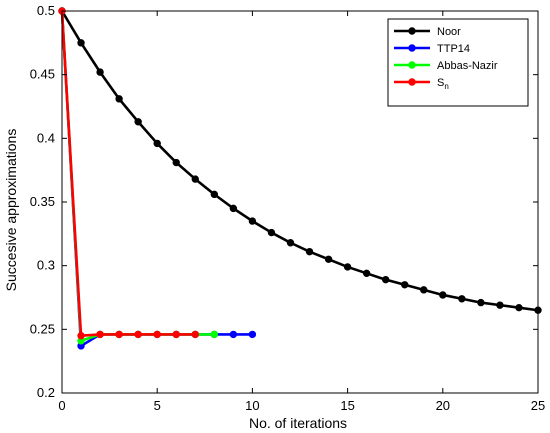  I want to click on y-tick-label-5: 0.45, so click(42, 74).